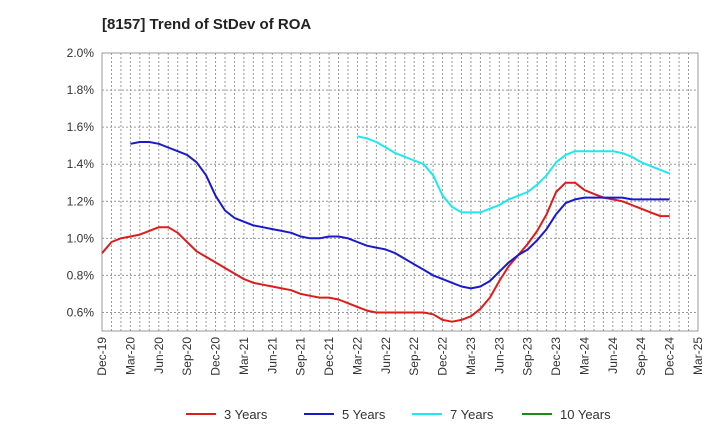  Describe the element at coordinates (244, 356) in the screenshot. I see `x-tick-label: Mar-21` at that location.